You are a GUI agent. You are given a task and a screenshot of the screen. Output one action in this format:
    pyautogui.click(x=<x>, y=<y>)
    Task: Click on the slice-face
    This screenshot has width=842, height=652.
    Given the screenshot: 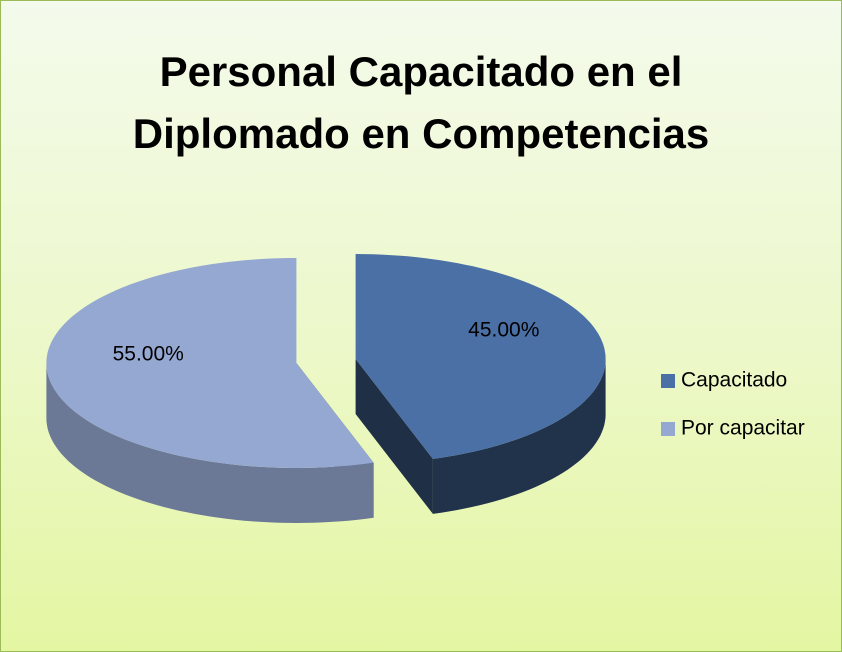 What is the action you would take?
    pyautogui.click(x=394, y=436)
    